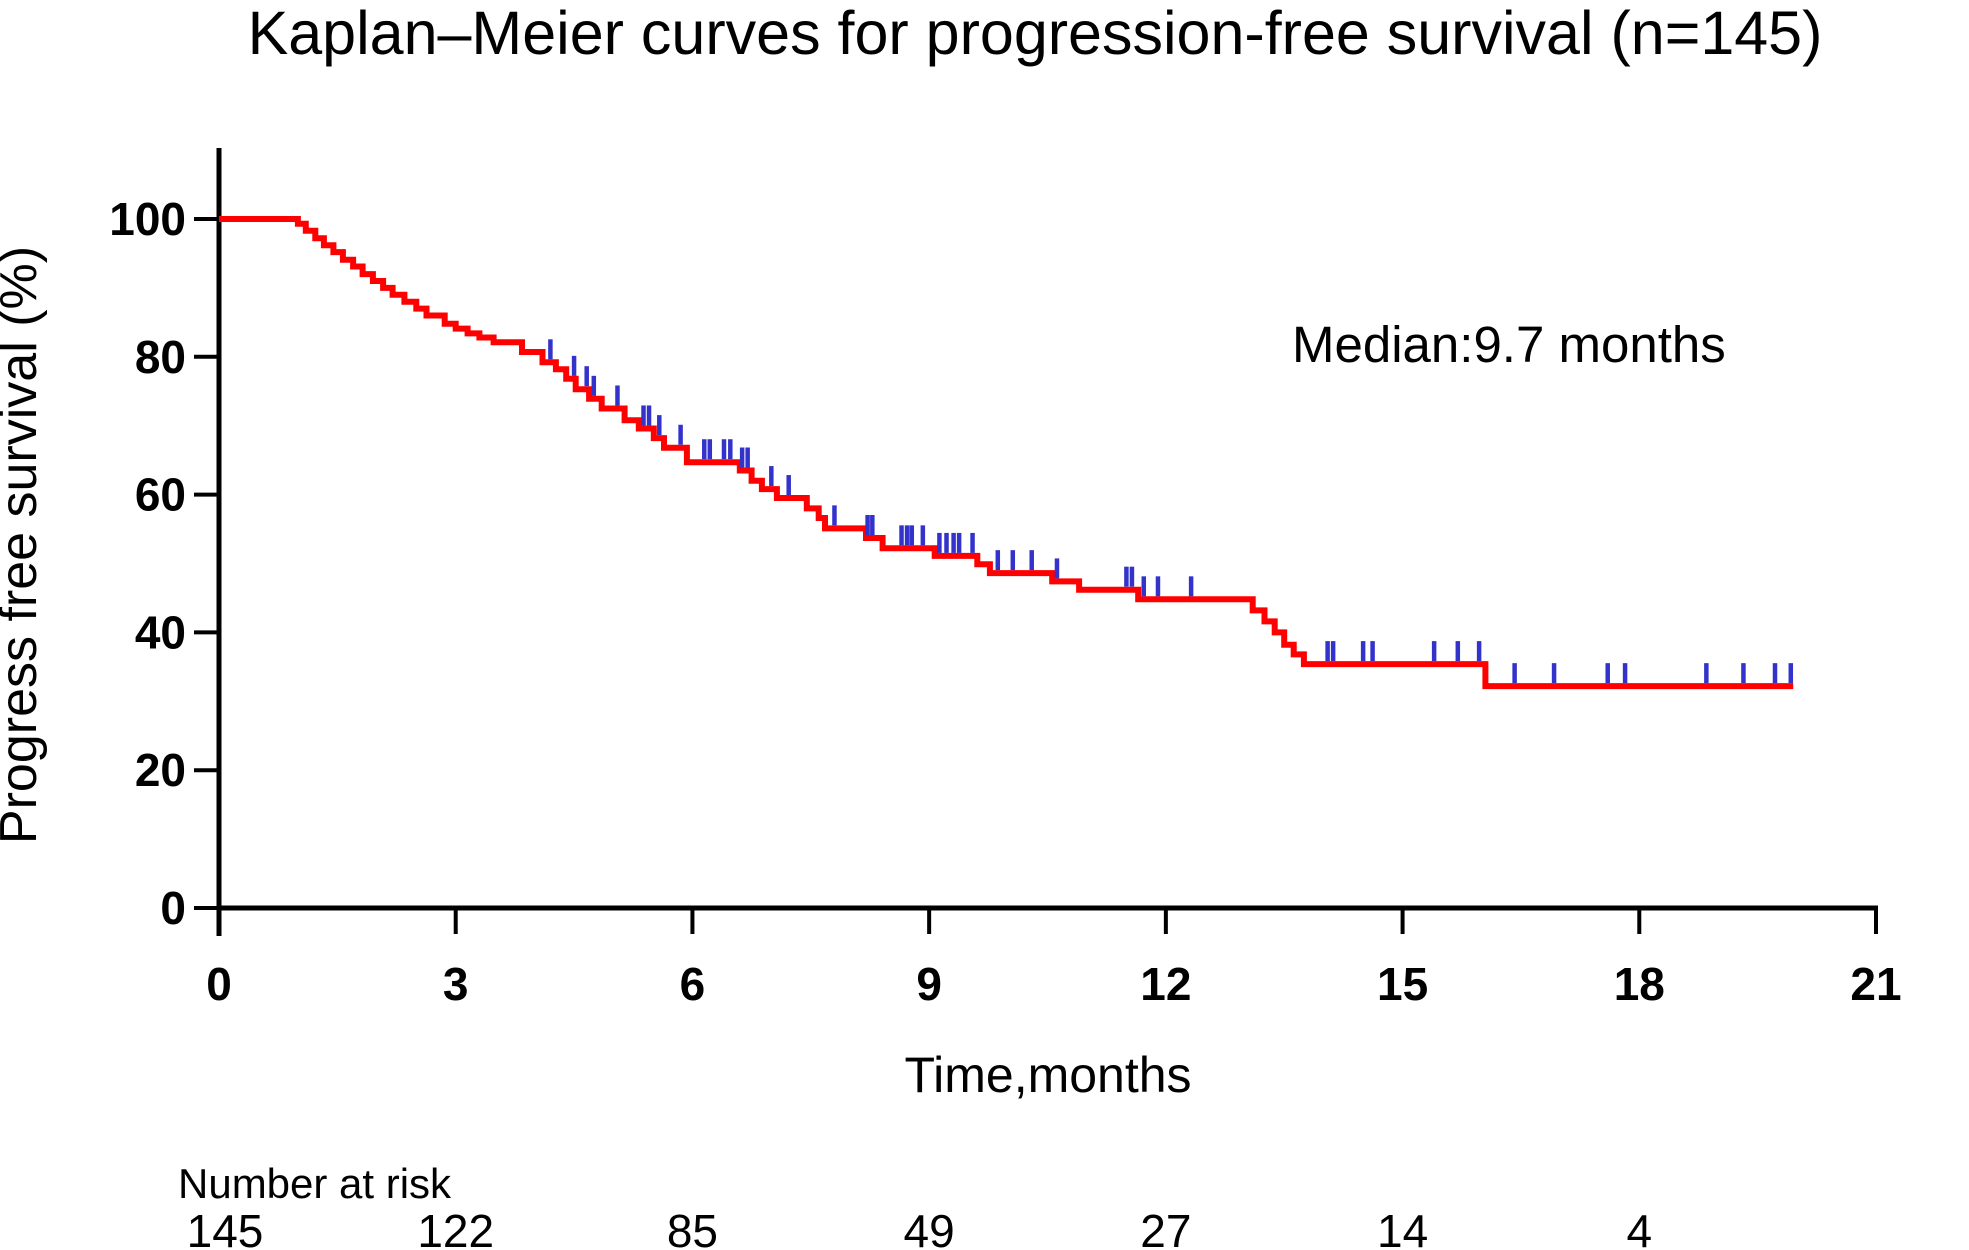 The height and width of the screenshot is (1250, 1969). I want to click on y-tick-label: 80, so click(160, 357).